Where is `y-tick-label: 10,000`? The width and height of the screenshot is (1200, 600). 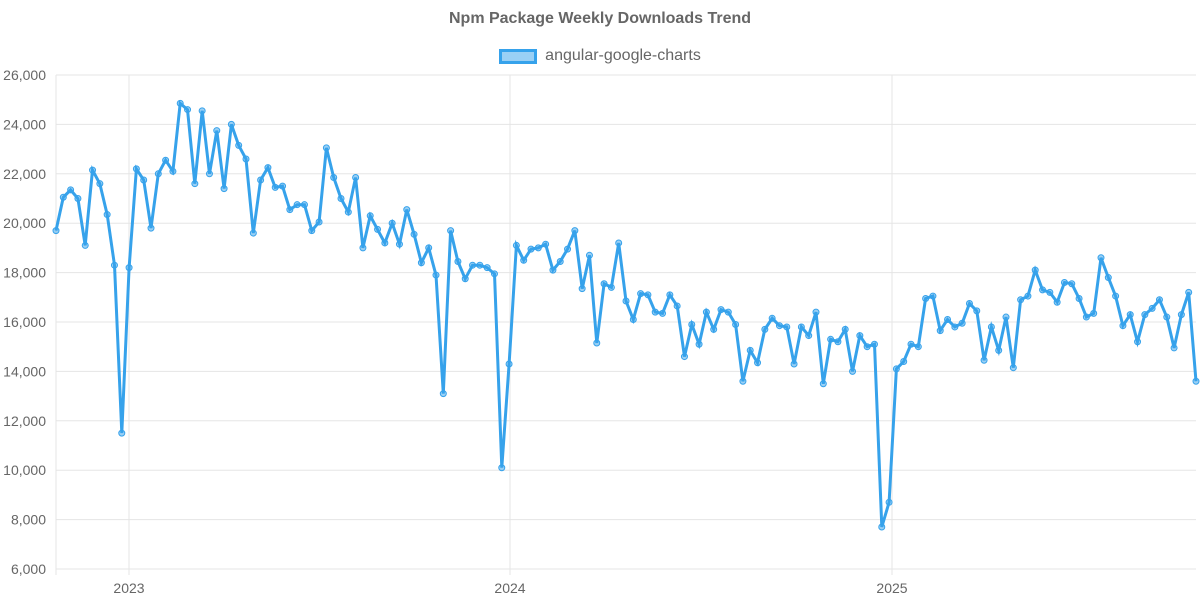 y-tick-label: 10,000 is located at coordinates (24, 470).